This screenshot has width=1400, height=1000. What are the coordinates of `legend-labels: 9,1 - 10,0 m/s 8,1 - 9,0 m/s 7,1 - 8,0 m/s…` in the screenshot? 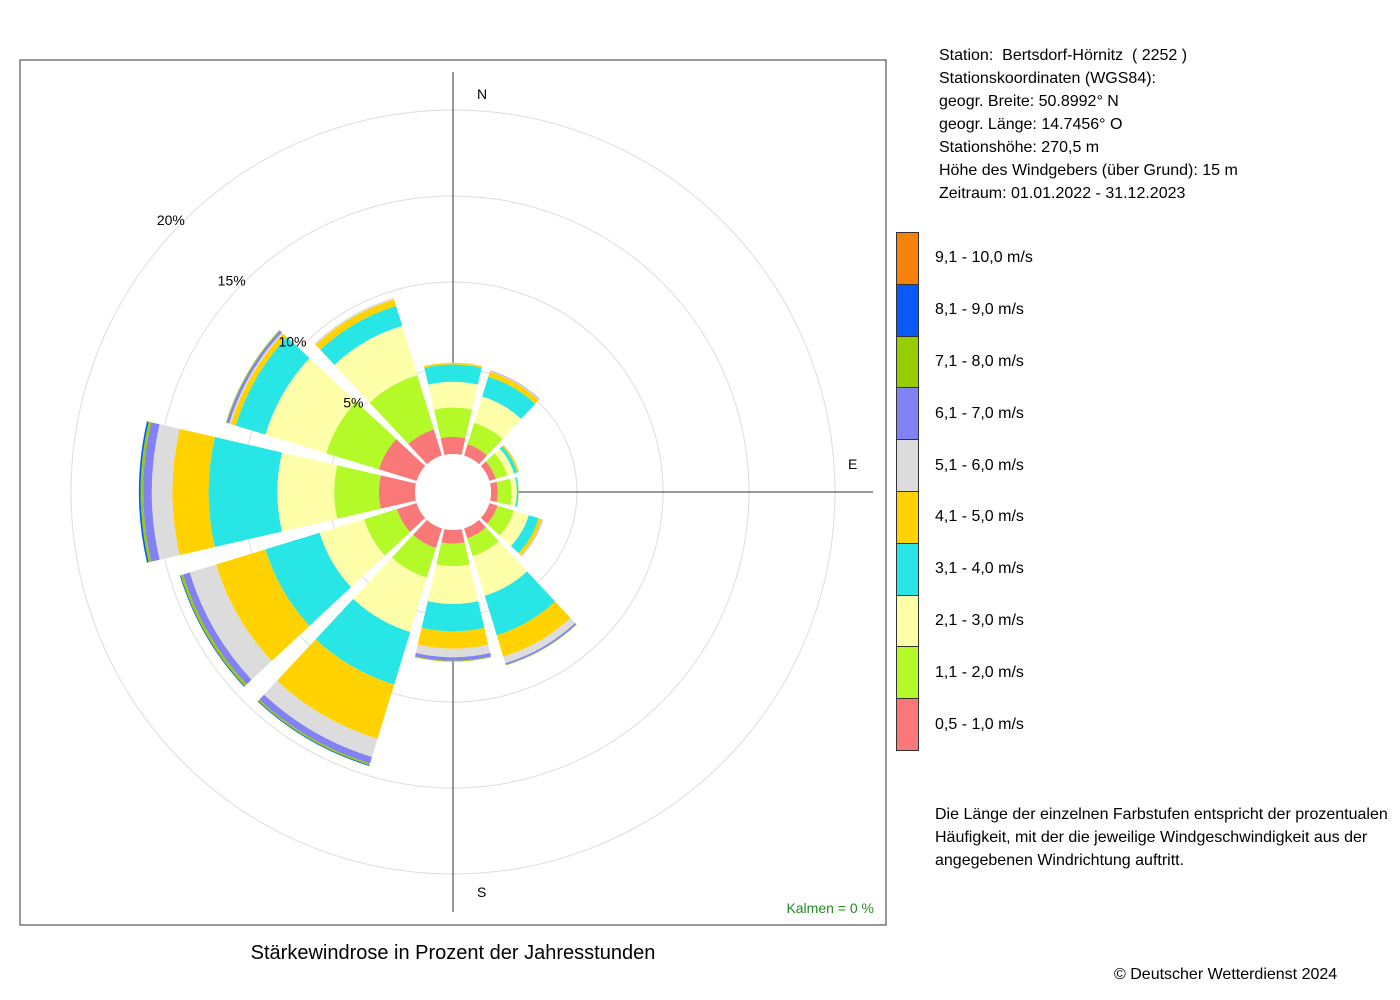 It's located at (1035, 491).